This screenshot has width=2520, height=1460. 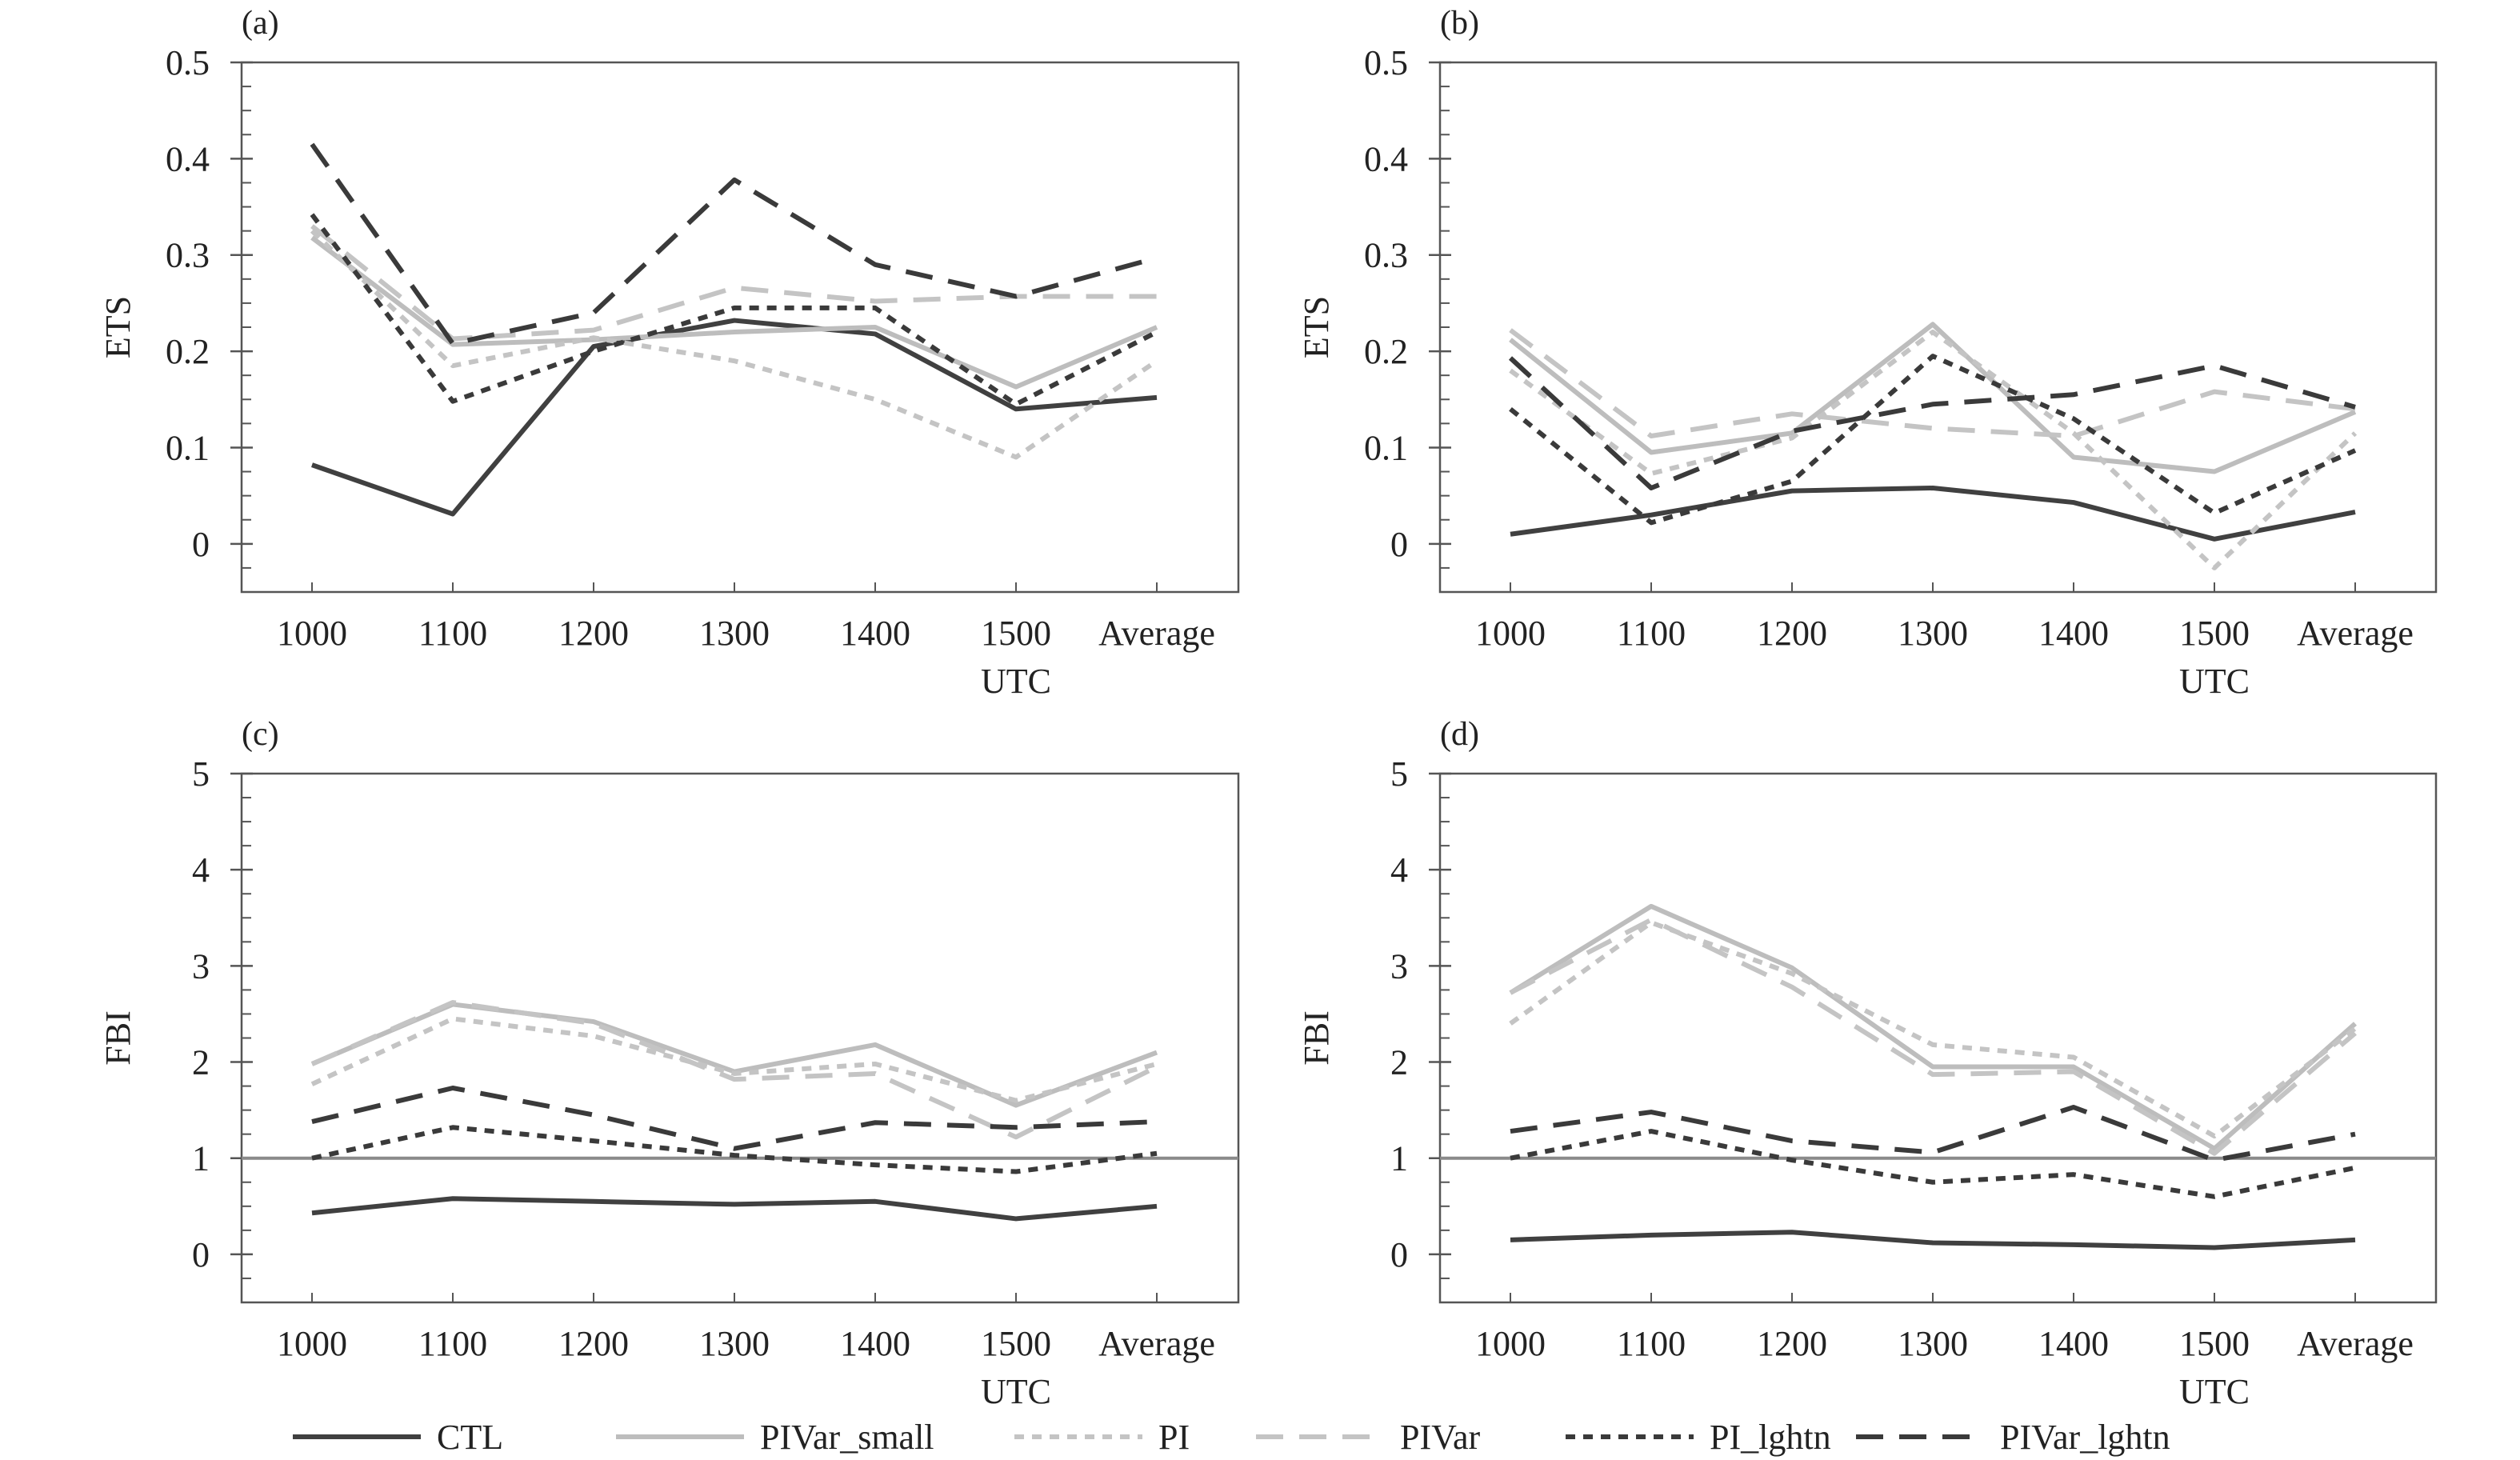 What do you see at coordinates (2085, 1437) in the screenshot?
I see `legend-label: PIVar_lghtn` at bounding box center [2085, 1437].